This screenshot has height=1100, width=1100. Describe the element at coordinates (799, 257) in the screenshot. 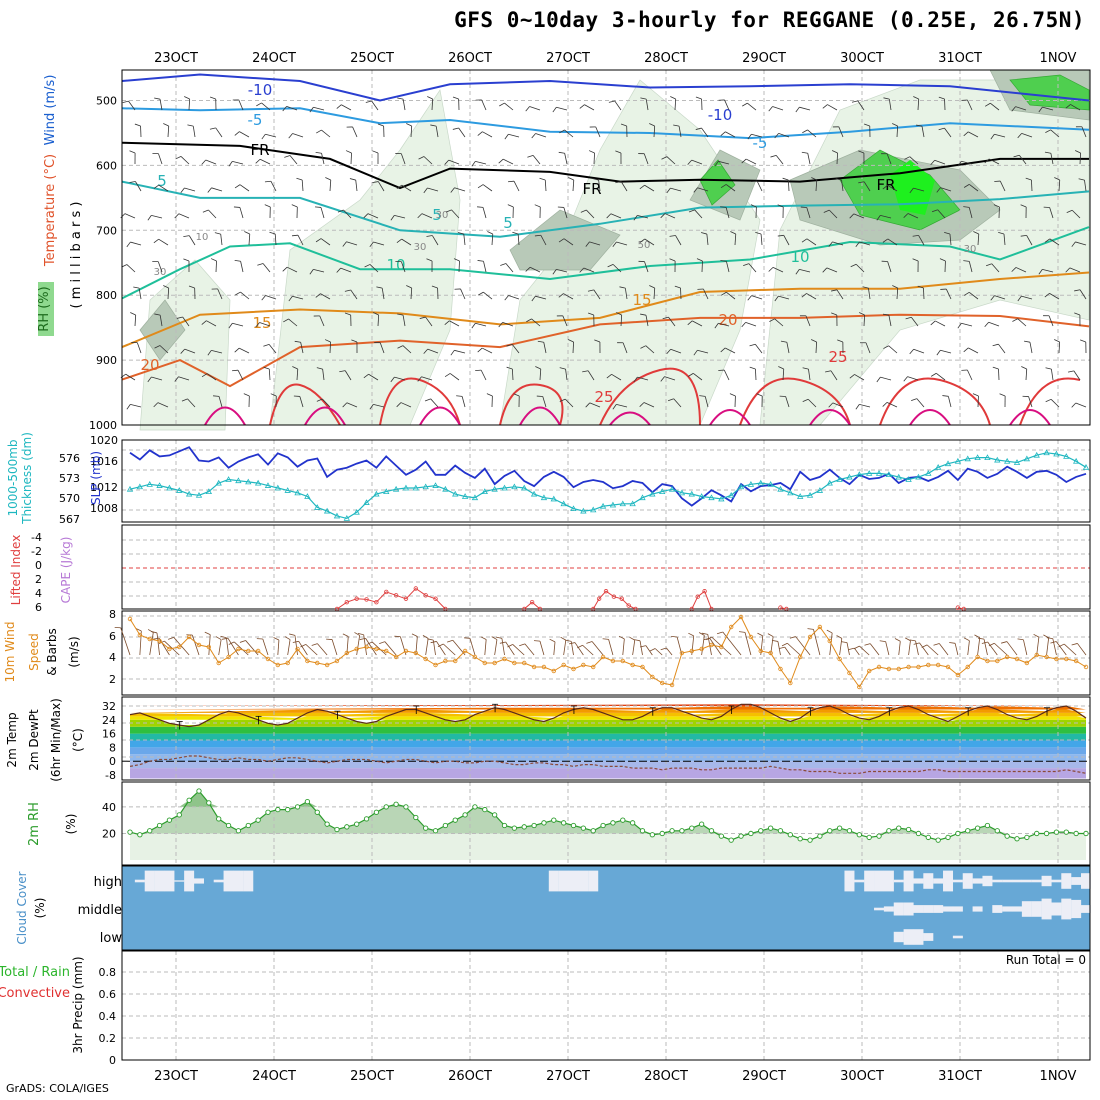

I see `contour-label: 10` at that location.